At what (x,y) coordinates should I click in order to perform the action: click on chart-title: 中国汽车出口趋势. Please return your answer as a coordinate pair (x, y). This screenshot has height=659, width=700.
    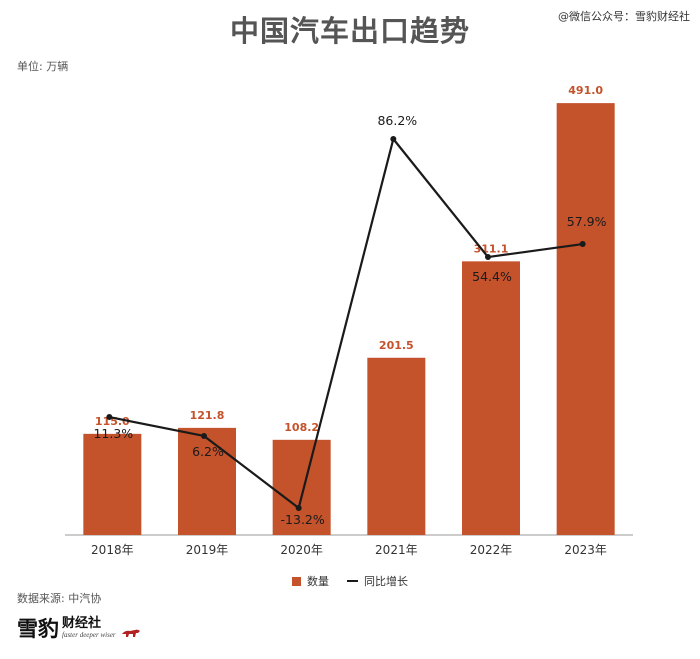
    Looking at the image, I should click on (349, 31).